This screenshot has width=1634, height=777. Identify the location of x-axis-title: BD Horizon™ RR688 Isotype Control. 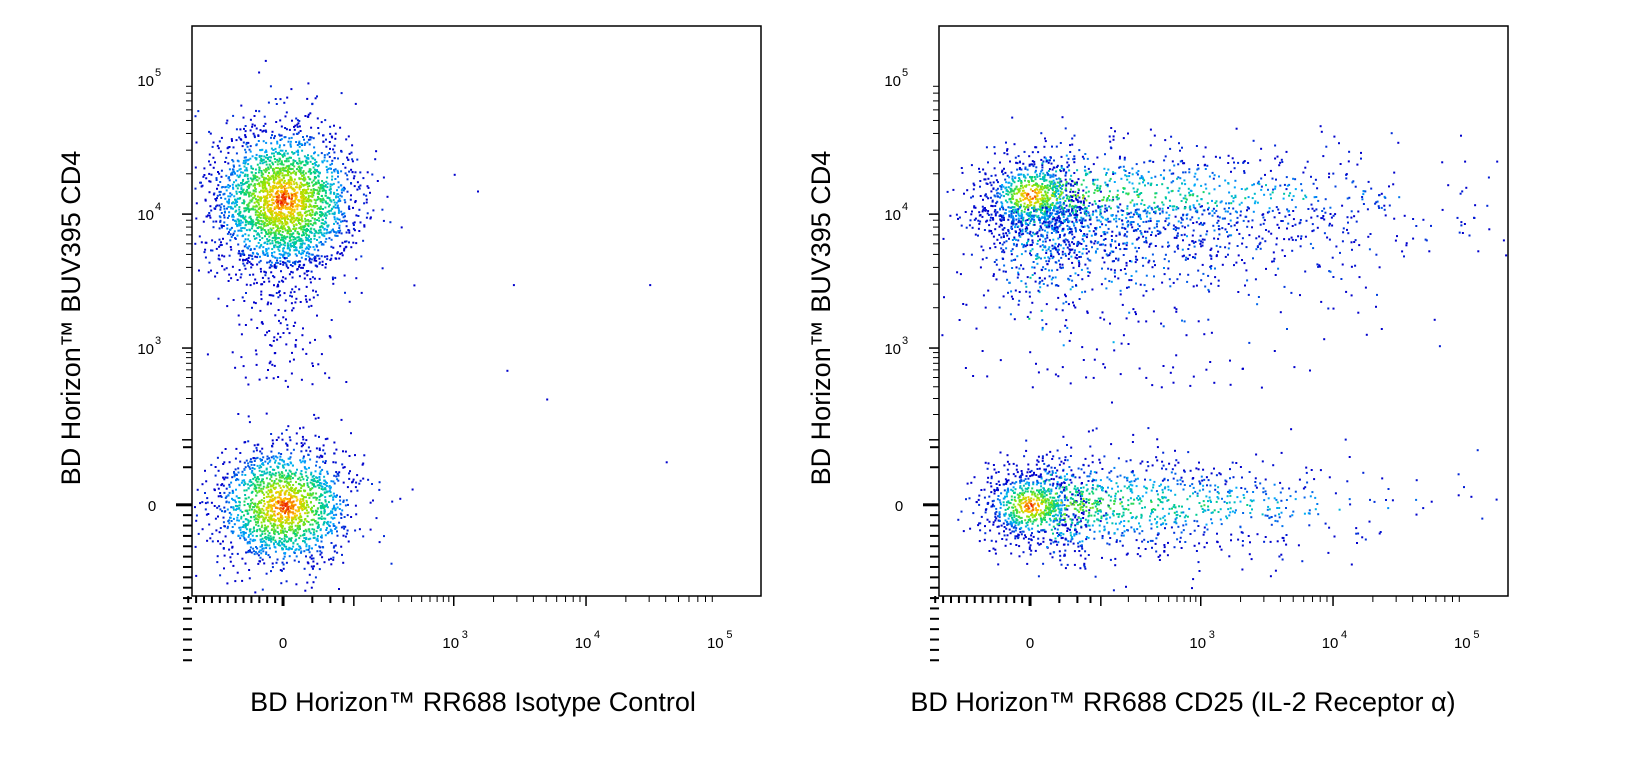
(473, 702).